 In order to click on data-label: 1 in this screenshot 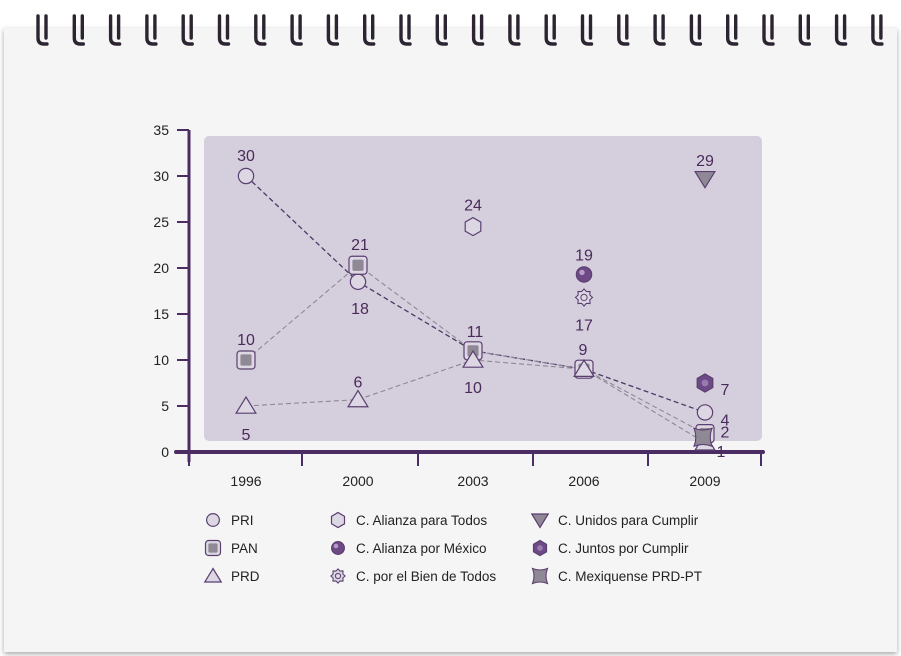, I will do `click(721, 452)`.